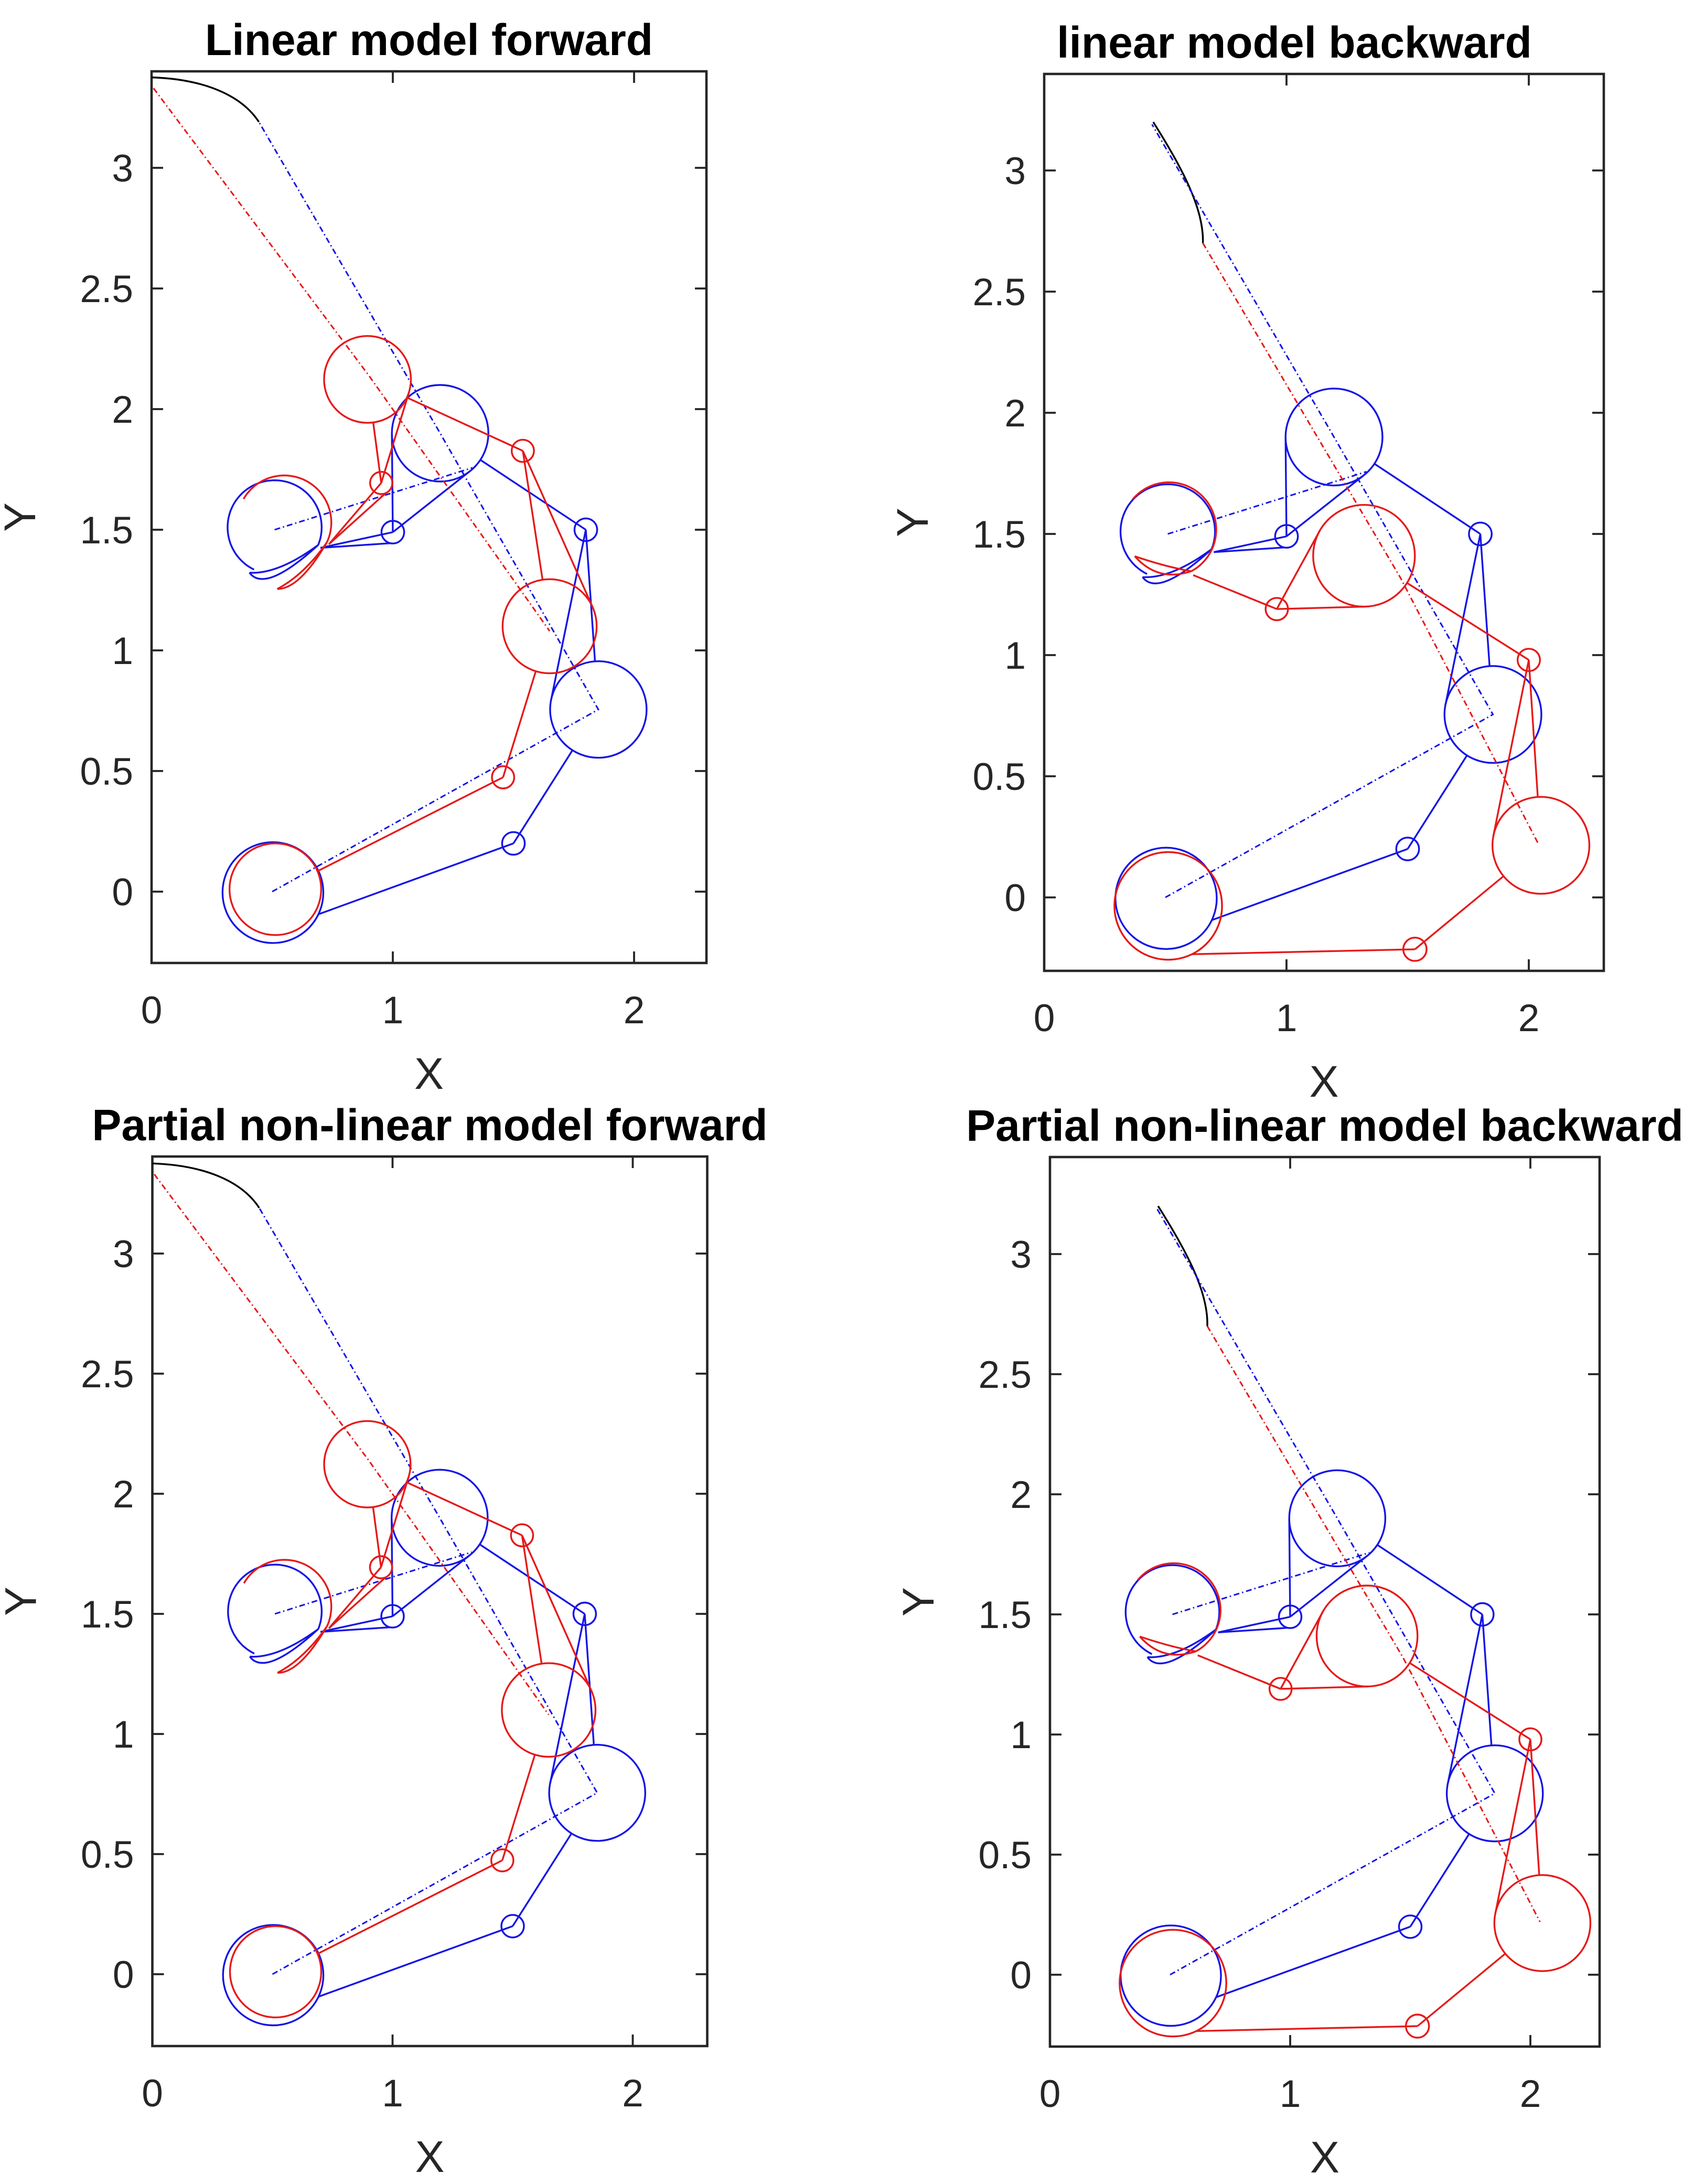 The height and width of the screenshot is (2184, 1694). Describe the element at coordinates (429, 40) in the screenshot. I see `svg-text: Linear model forward` at that location.